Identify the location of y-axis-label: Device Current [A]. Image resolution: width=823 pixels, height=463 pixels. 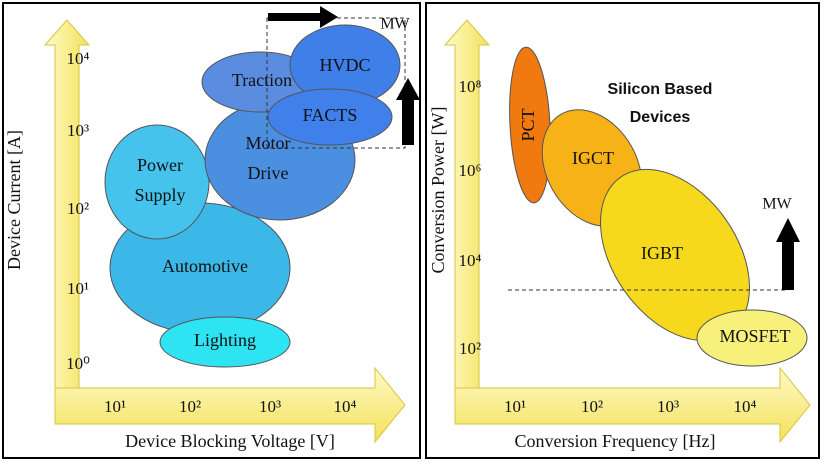
(14, 200).